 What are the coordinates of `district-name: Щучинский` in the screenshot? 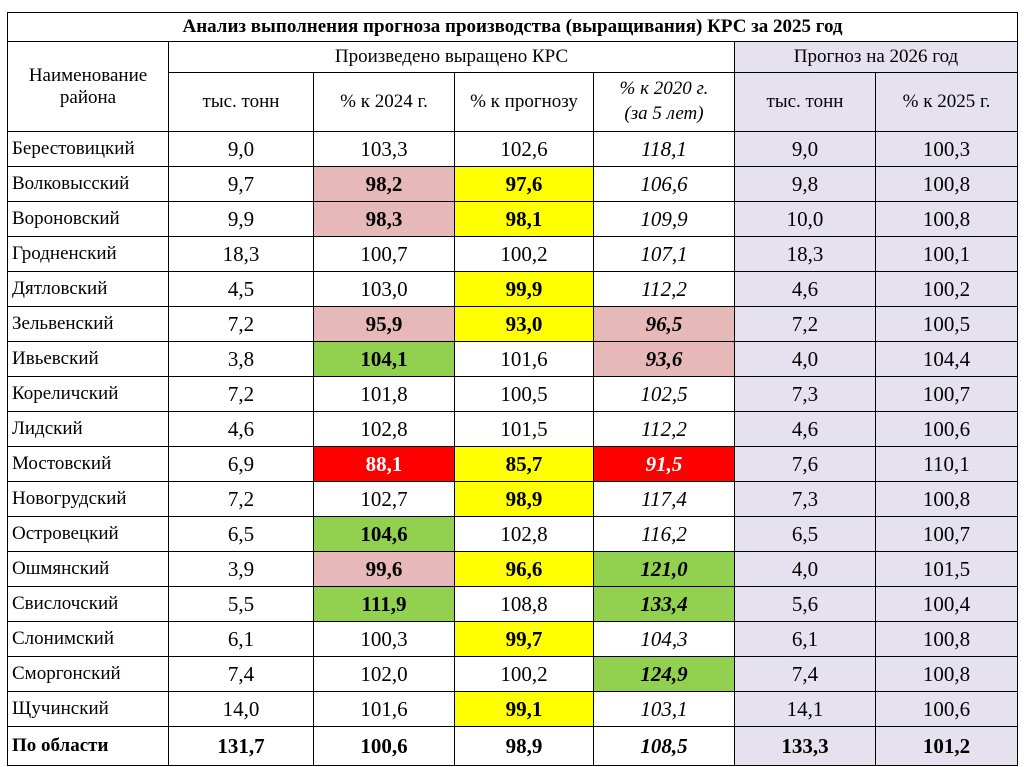 It's located at (88, 709).